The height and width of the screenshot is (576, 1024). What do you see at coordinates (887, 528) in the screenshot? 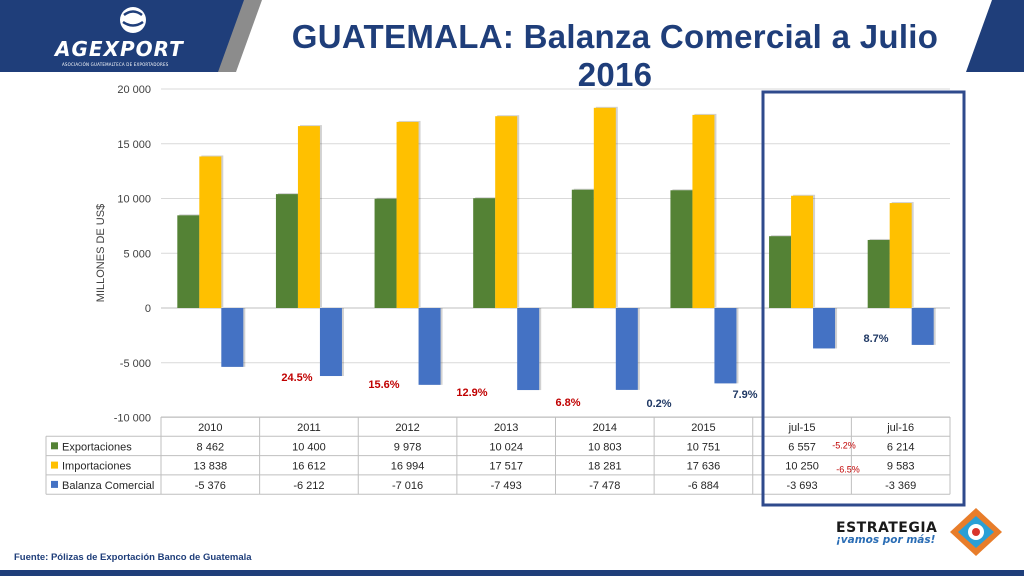
I see `estrategia-logo-text: ESTRATEGIA` at bounding box center [887, 528].